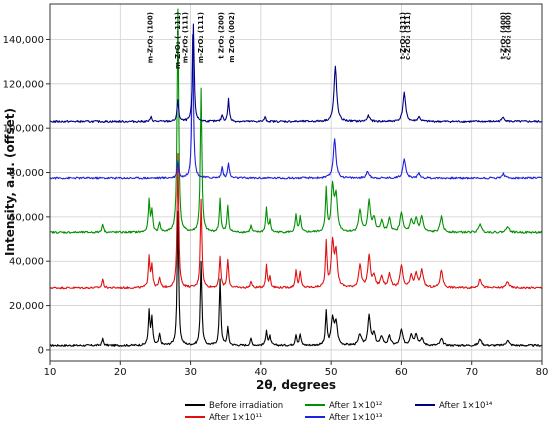 This screenshot has width=550, height=428. What do you see at coordinates (222, 35) in the screenshot?
I see `peak-label: t ZrO₂ (200)` at bounding box center [222, 35].